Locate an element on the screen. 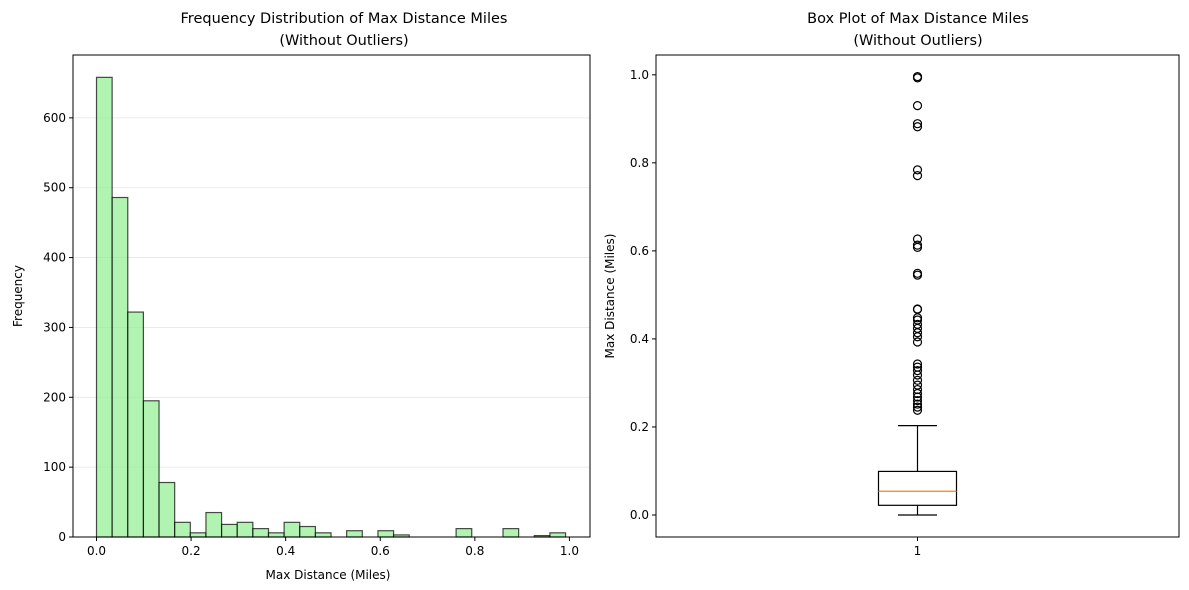 Image resolution: width=1189 pixels, height=590 pixels. boxplot-x-ticks: 1 is located at coordinates (918, 547).